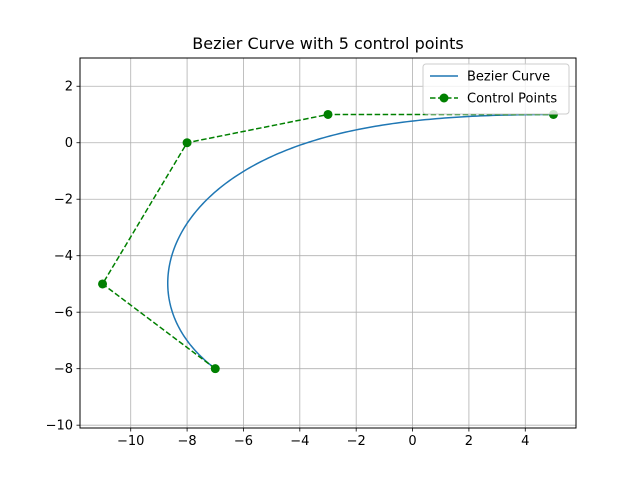 The height and width of the screenshot is (480, 640). I want to click on y-tick-label: −2, so click(63, 200).